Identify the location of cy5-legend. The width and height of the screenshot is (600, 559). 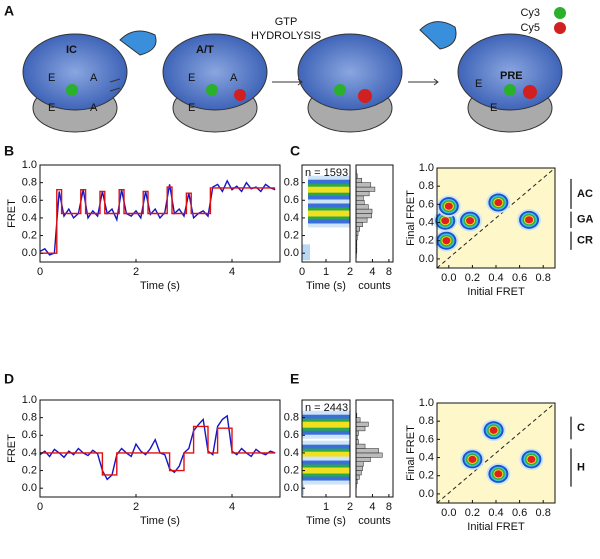
(560, 28).